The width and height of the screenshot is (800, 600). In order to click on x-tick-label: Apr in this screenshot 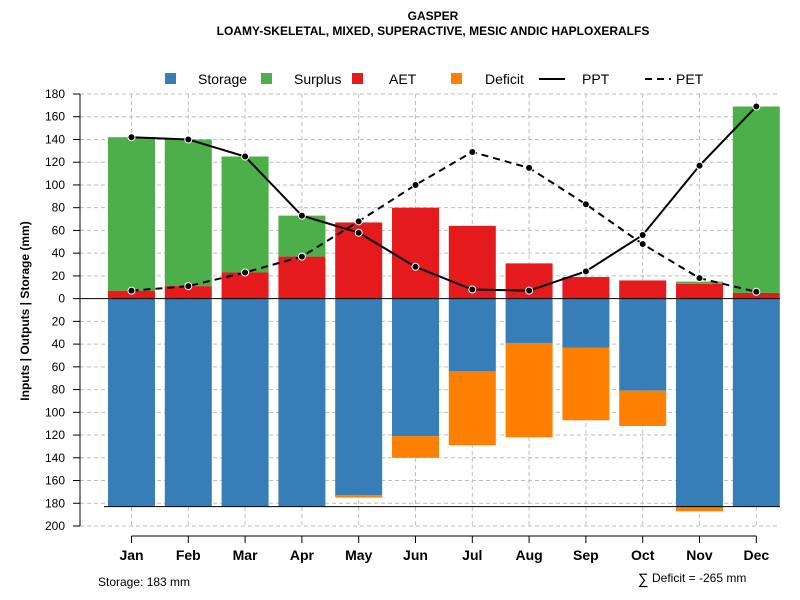, I will do `click(302, 555)`.